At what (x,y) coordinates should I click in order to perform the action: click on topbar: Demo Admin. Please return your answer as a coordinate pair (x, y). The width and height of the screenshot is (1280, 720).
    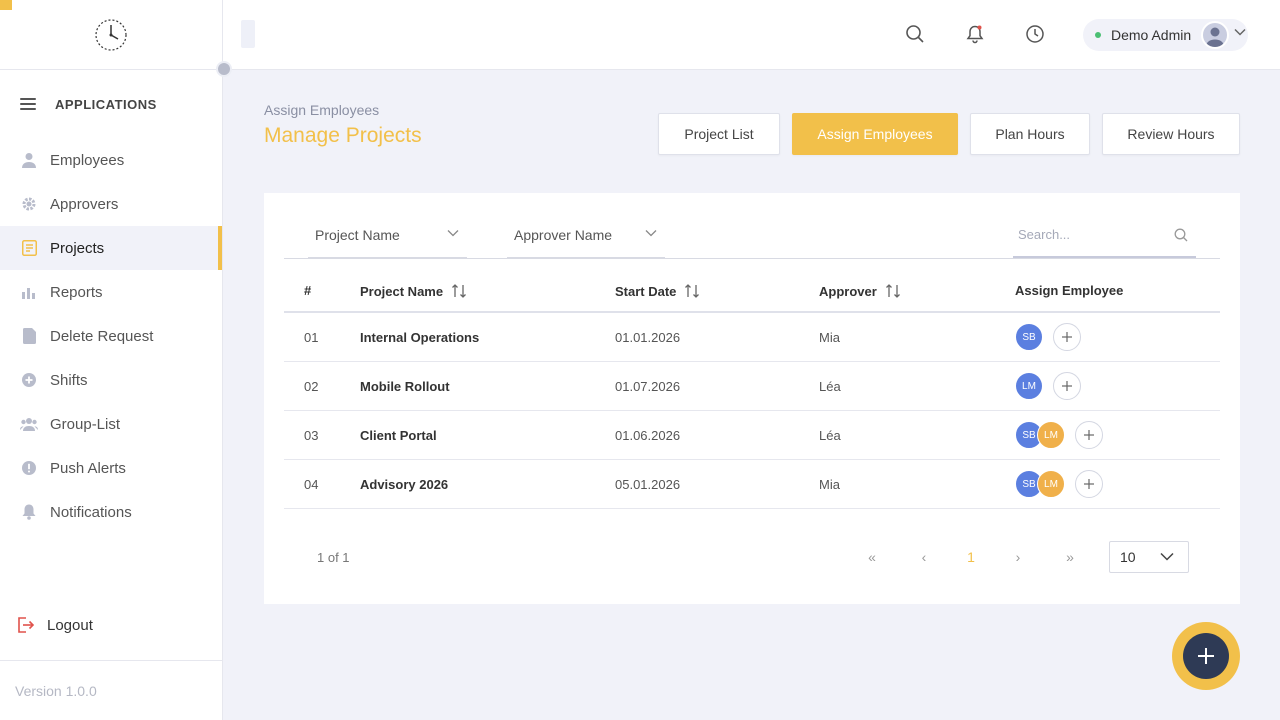
    Looking at the image, I should click on (751, 35).